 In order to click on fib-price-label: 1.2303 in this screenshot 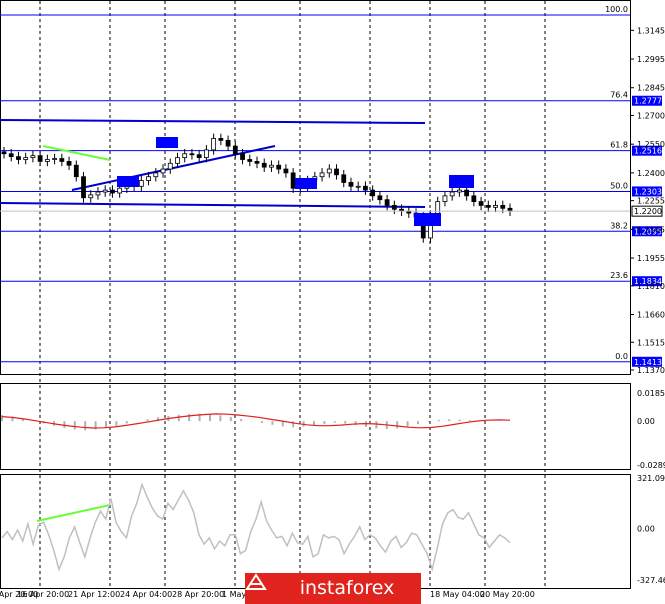, I will do `click(648, 191)`.